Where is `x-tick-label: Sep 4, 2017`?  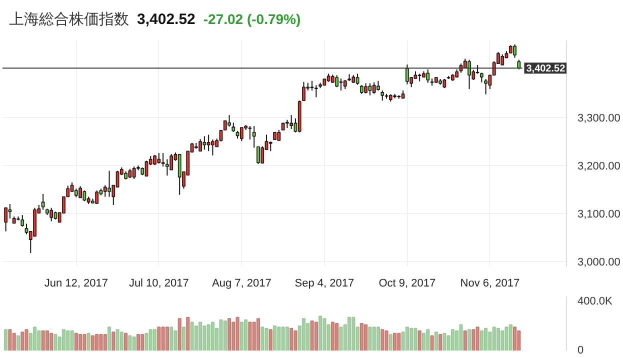
x-tick-label: Sep 4, 2017 is located at coordinates (324, 284).